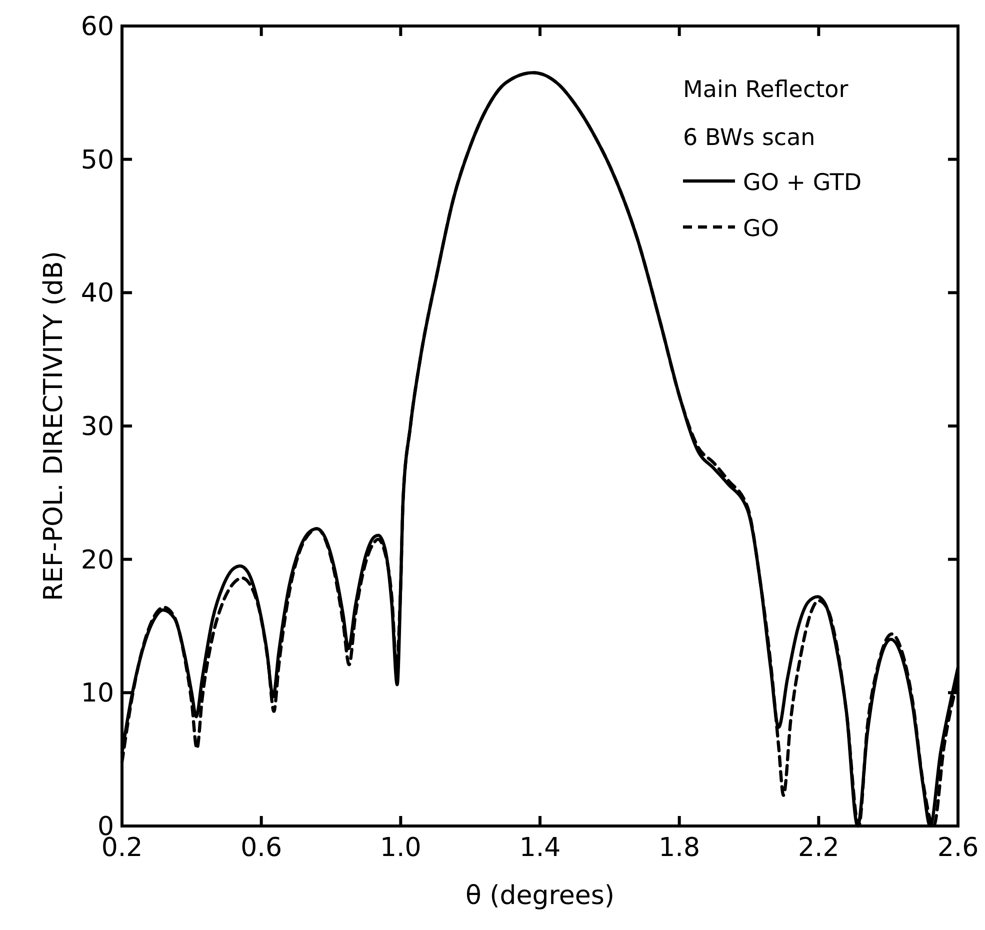 This screenshot has width=985, height=930. I want to click on annotation: 6 BWs scan, so click(749, 138).